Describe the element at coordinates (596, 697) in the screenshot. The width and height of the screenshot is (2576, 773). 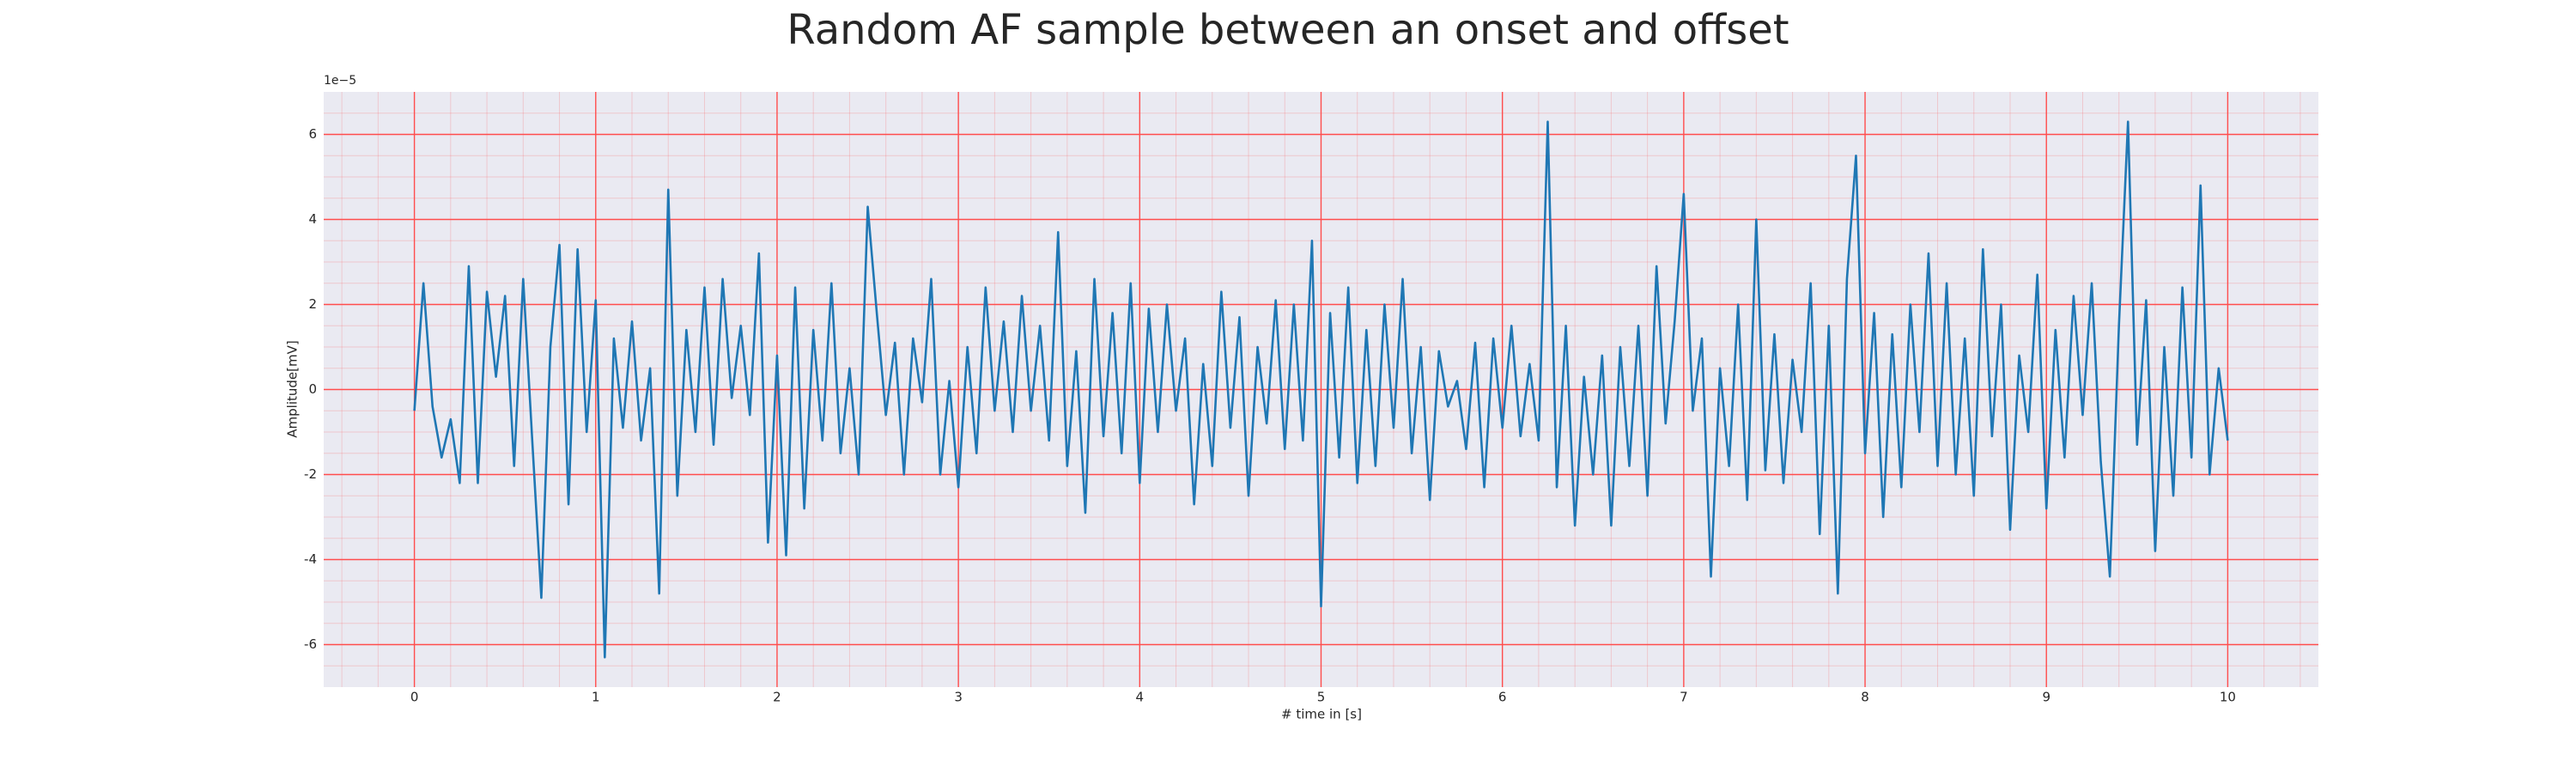
I see `x-tick-label: 1` at that location.